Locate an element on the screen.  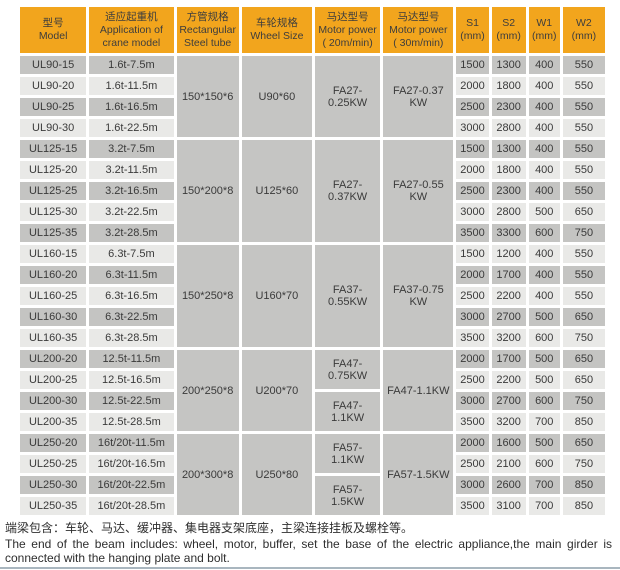
cell-application: 1.6t-7.5m is located at coordinates (131, 65).